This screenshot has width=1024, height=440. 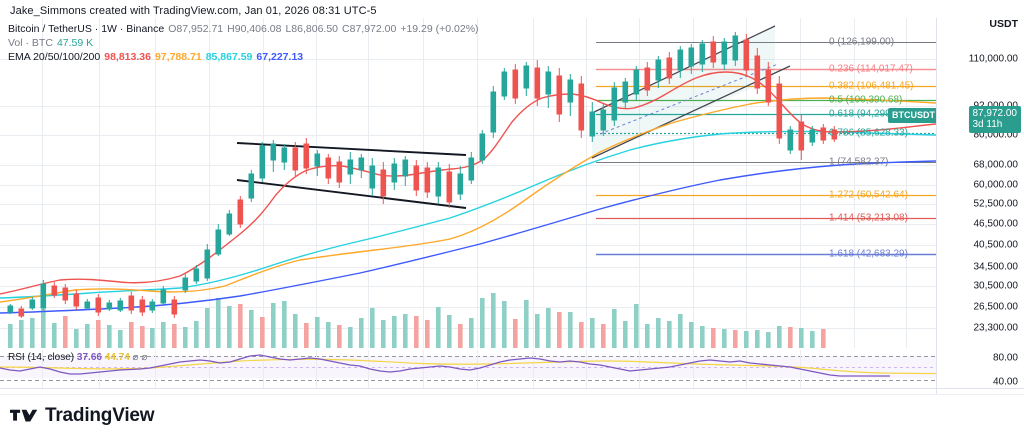 What do you see at coordinates (117, 357) in the screenshot?
I see `rsi-ma-value: 44.74` at bounding box center [117, 357].